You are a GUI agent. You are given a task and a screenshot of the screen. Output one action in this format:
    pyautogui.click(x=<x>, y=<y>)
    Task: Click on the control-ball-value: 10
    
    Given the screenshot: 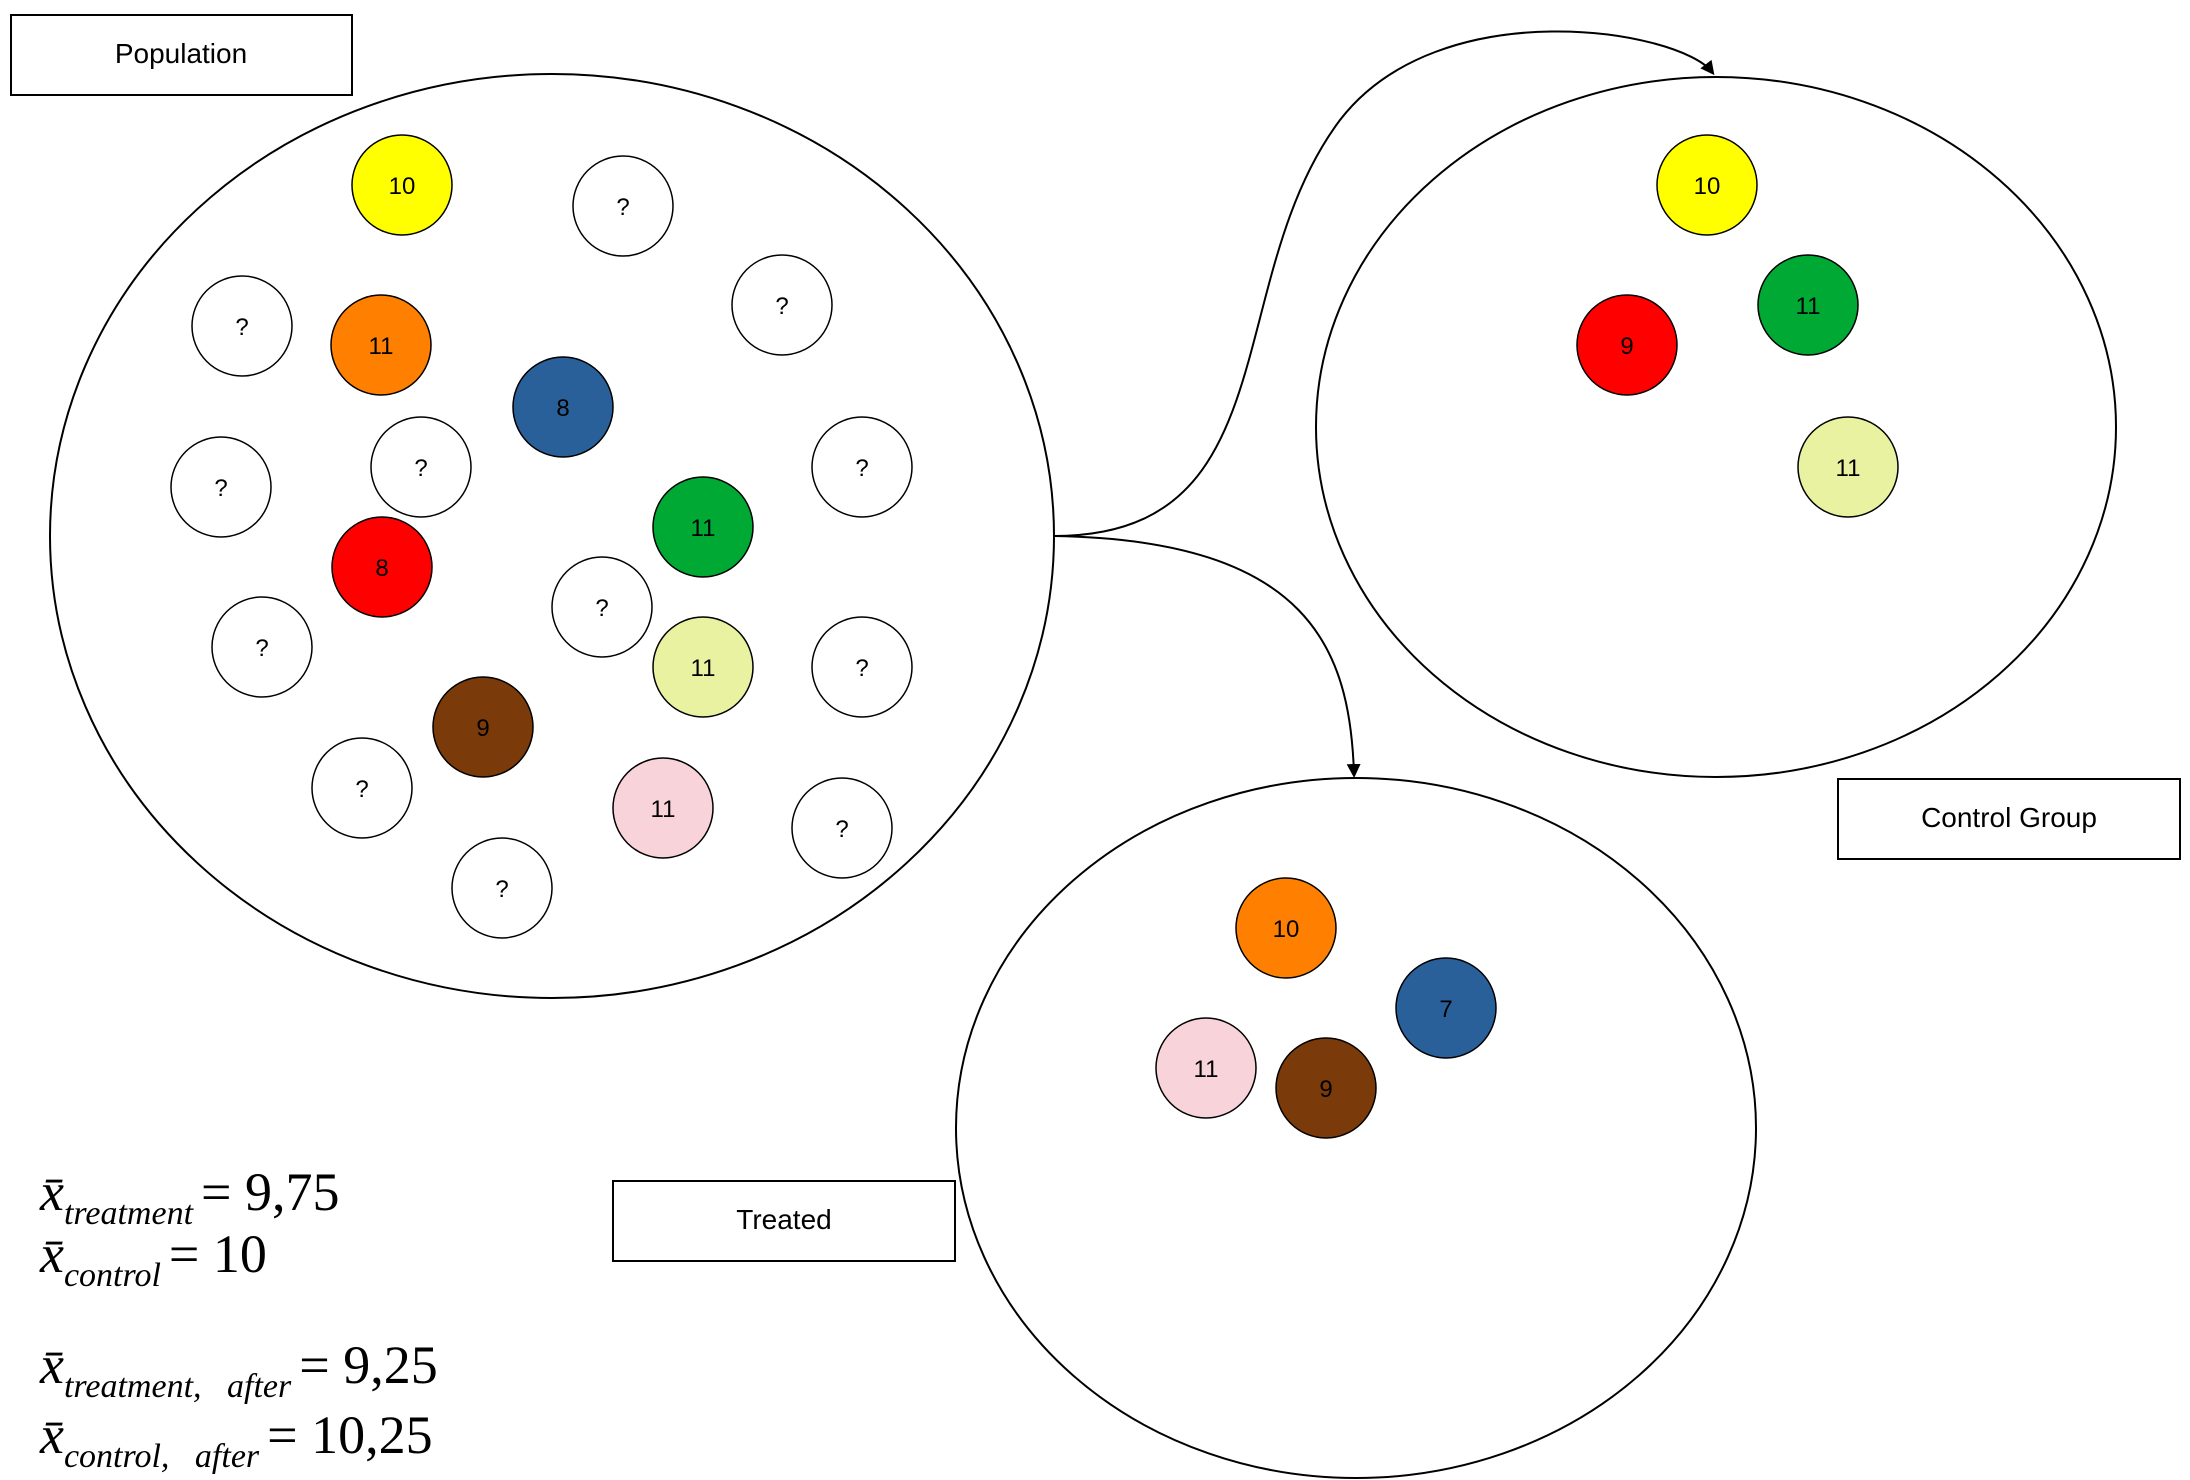 What is the action you would take?
    pyautogui.click(x=1707, y=186)
    